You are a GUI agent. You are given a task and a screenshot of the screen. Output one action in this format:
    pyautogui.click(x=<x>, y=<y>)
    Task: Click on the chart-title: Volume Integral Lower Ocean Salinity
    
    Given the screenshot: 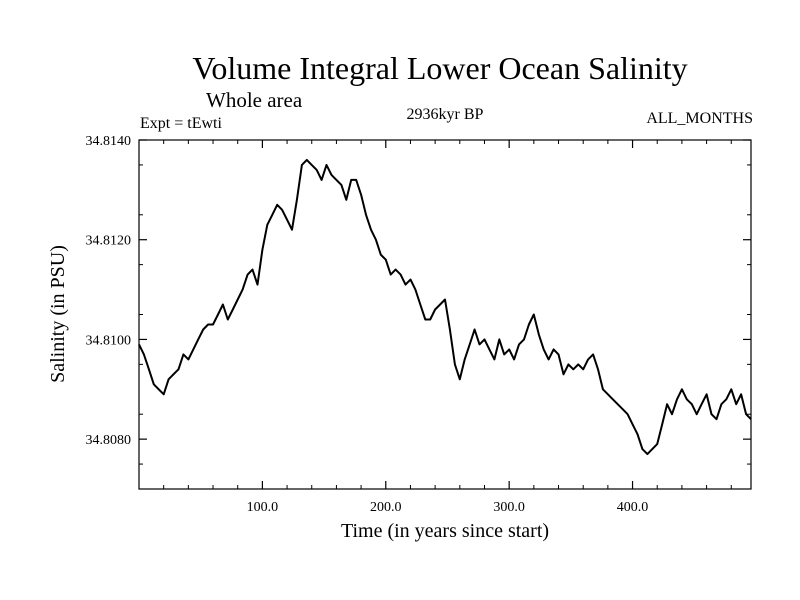 What is the action you would take?
    pyautogui.click(x=440, y=68)
    